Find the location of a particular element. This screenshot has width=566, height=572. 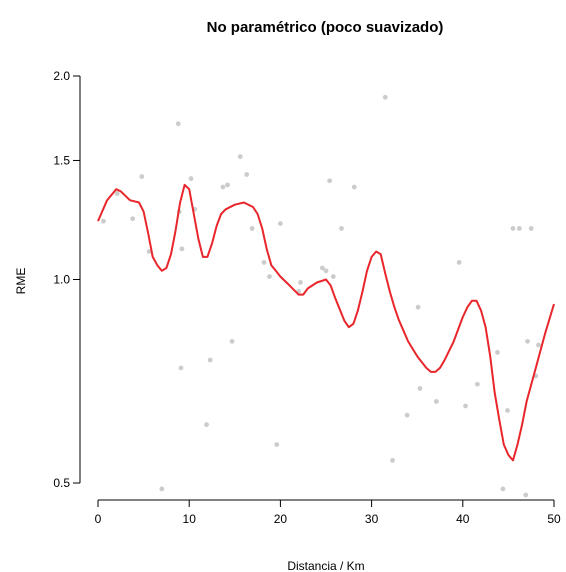

y-axis-label: RME is located at coordinates (21, 281).